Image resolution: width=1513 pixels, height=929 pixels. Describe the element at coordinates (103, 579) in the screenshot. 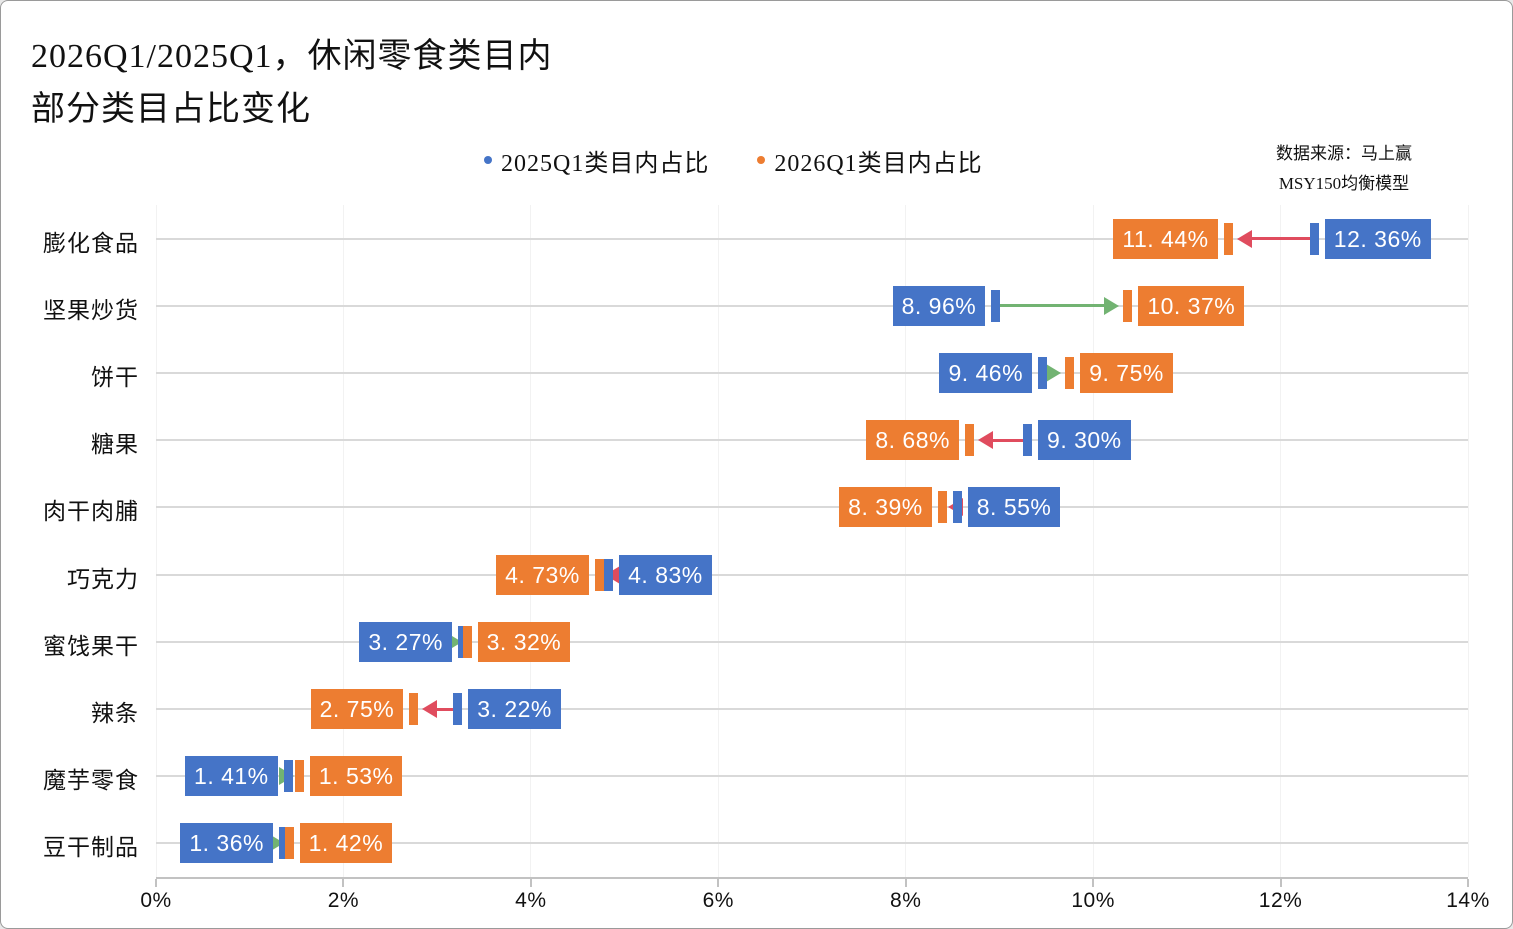

I see `category-label: 巧克力` at that location.